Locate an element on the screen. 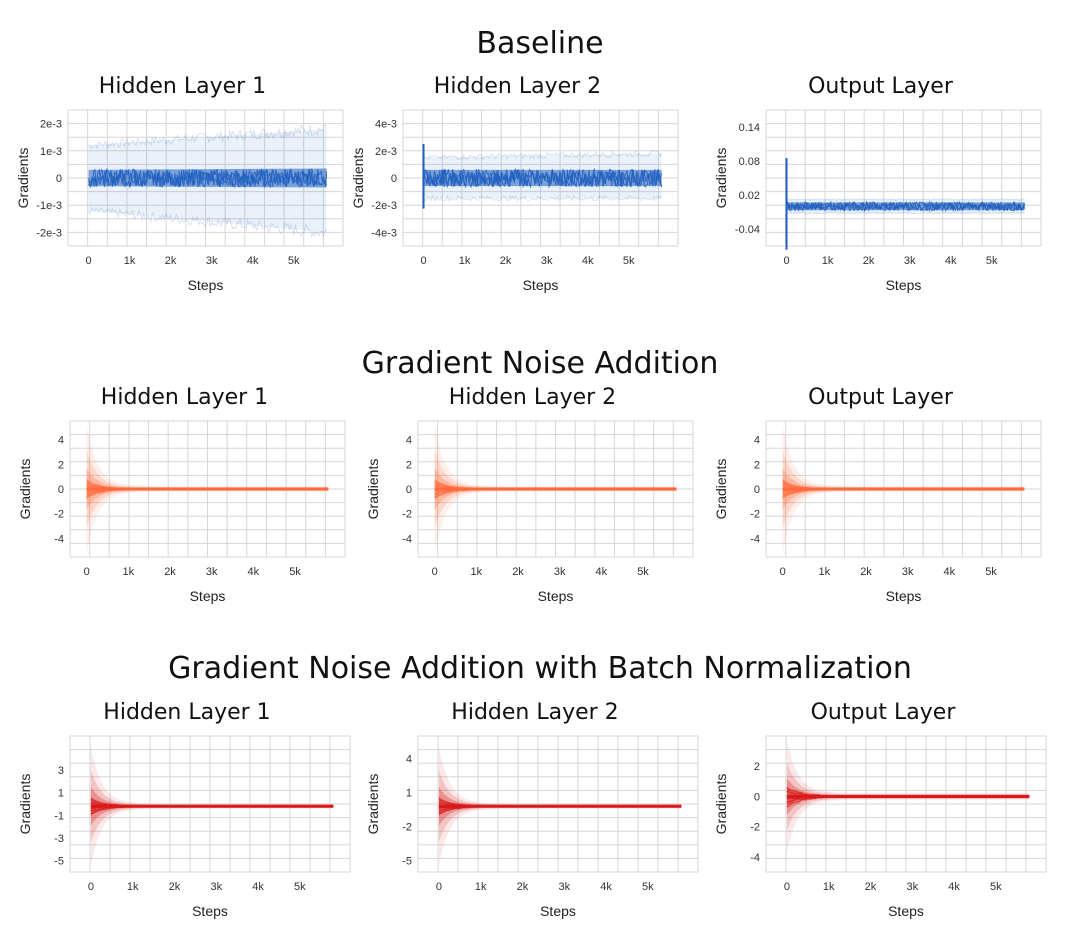  gradient-line is located at coordinates (208, 178).